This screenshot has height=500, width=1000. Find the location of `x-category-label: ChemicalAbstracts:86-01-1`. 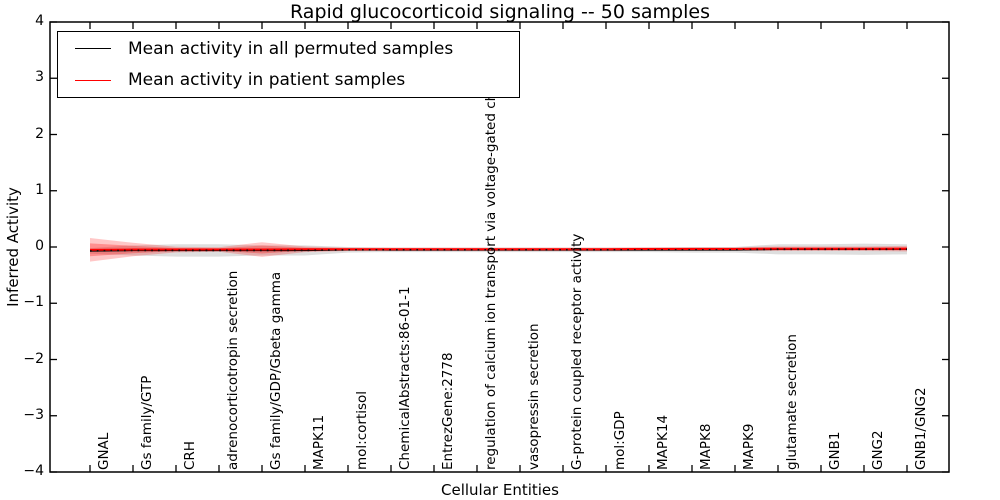

x-category-label: ChemicalAbstracts:86-01-1 is located at coordinates (405, 378).